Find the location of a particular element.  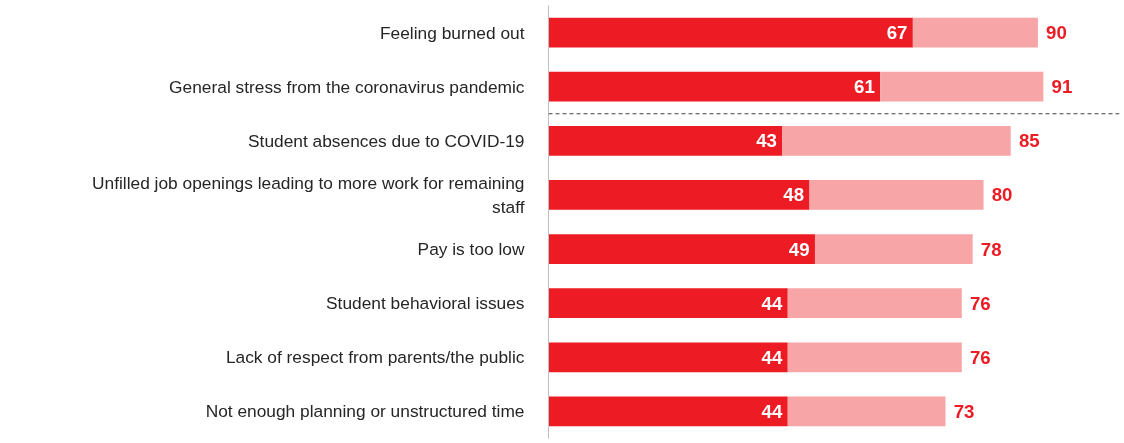

y-tick-label: Not enough planning or unstructured time is located at coordinates (365, 411).